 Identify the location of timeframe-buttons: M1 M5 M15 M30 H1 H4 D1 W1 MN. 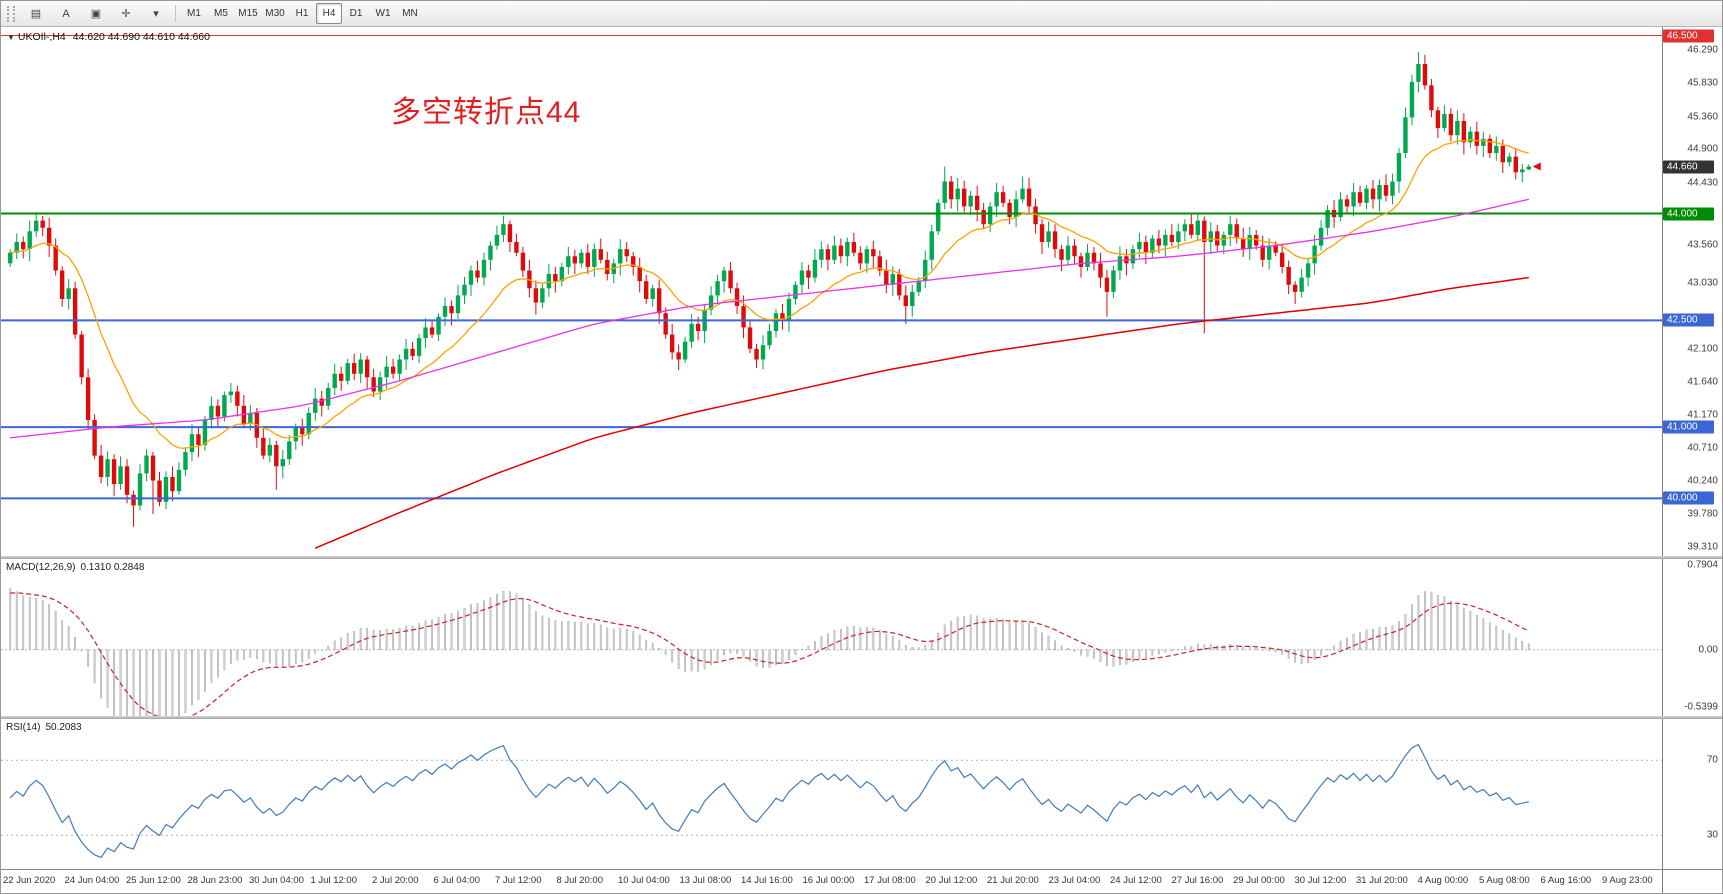
(302, 13).